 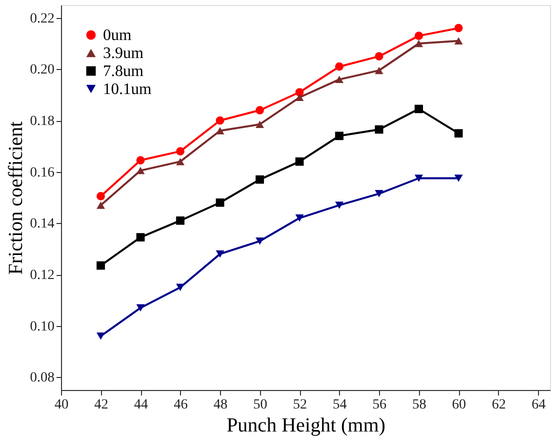 I want to click on y-tick-label: 0.20, so click(x=42, y=70).